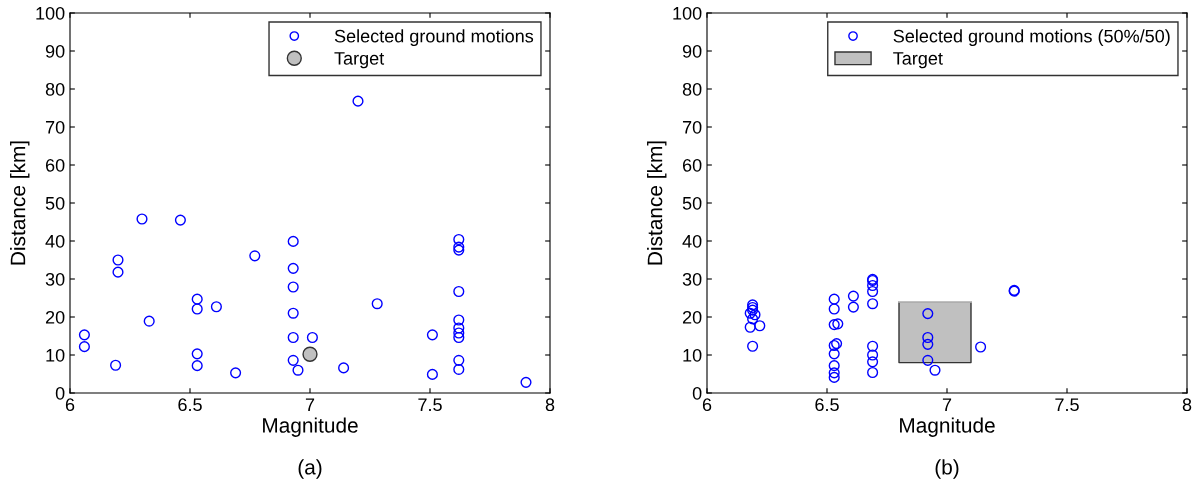 The image size is (1199, 495). I want to click on text: (b), so click(947, 469).